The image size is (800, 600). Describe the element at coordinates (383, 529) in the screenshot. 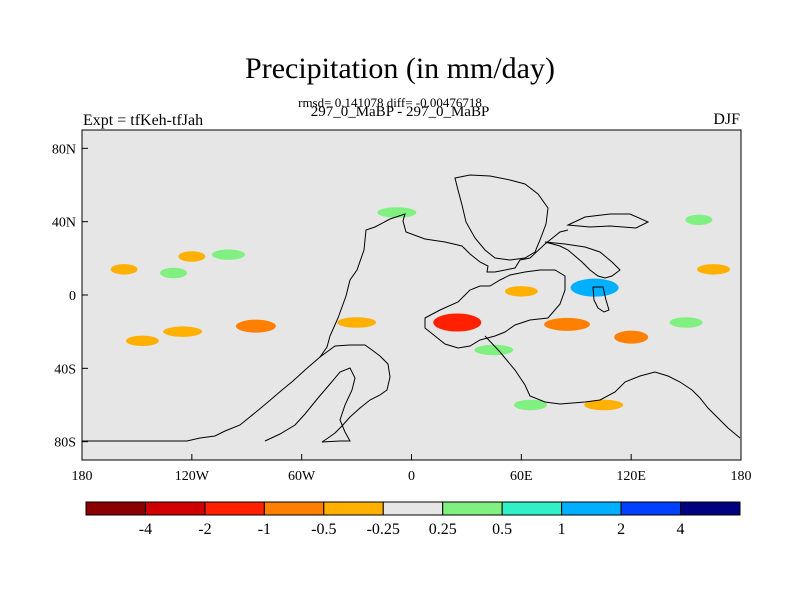

I see `colorbar-label: -0.25` at that location.